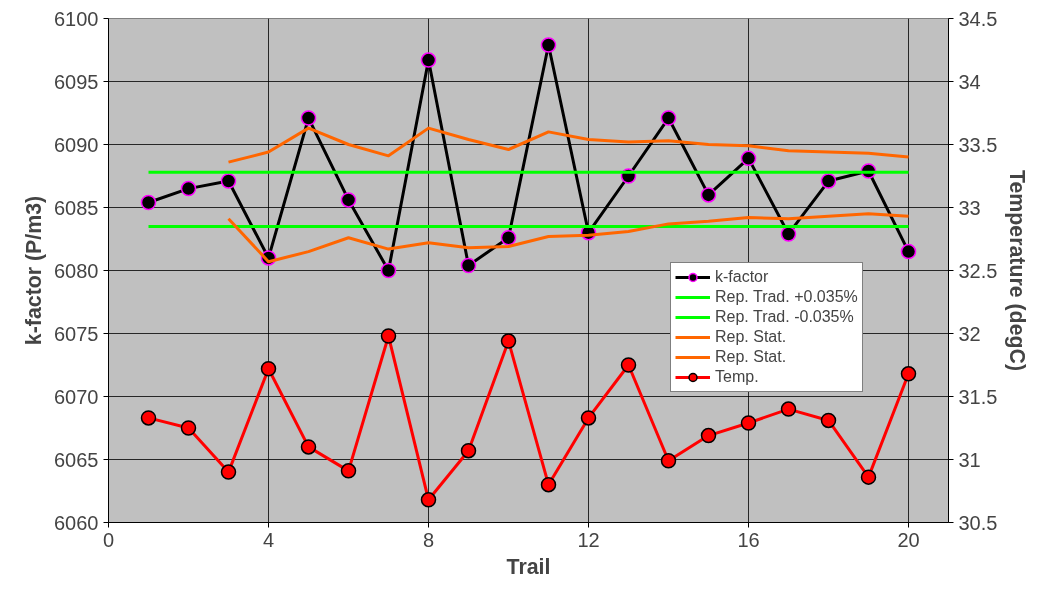 The image size is (1046, 603). Describe the element at coordinates (76, 81) in the screenshot. I see `y-tick-label: 6095` at that location.